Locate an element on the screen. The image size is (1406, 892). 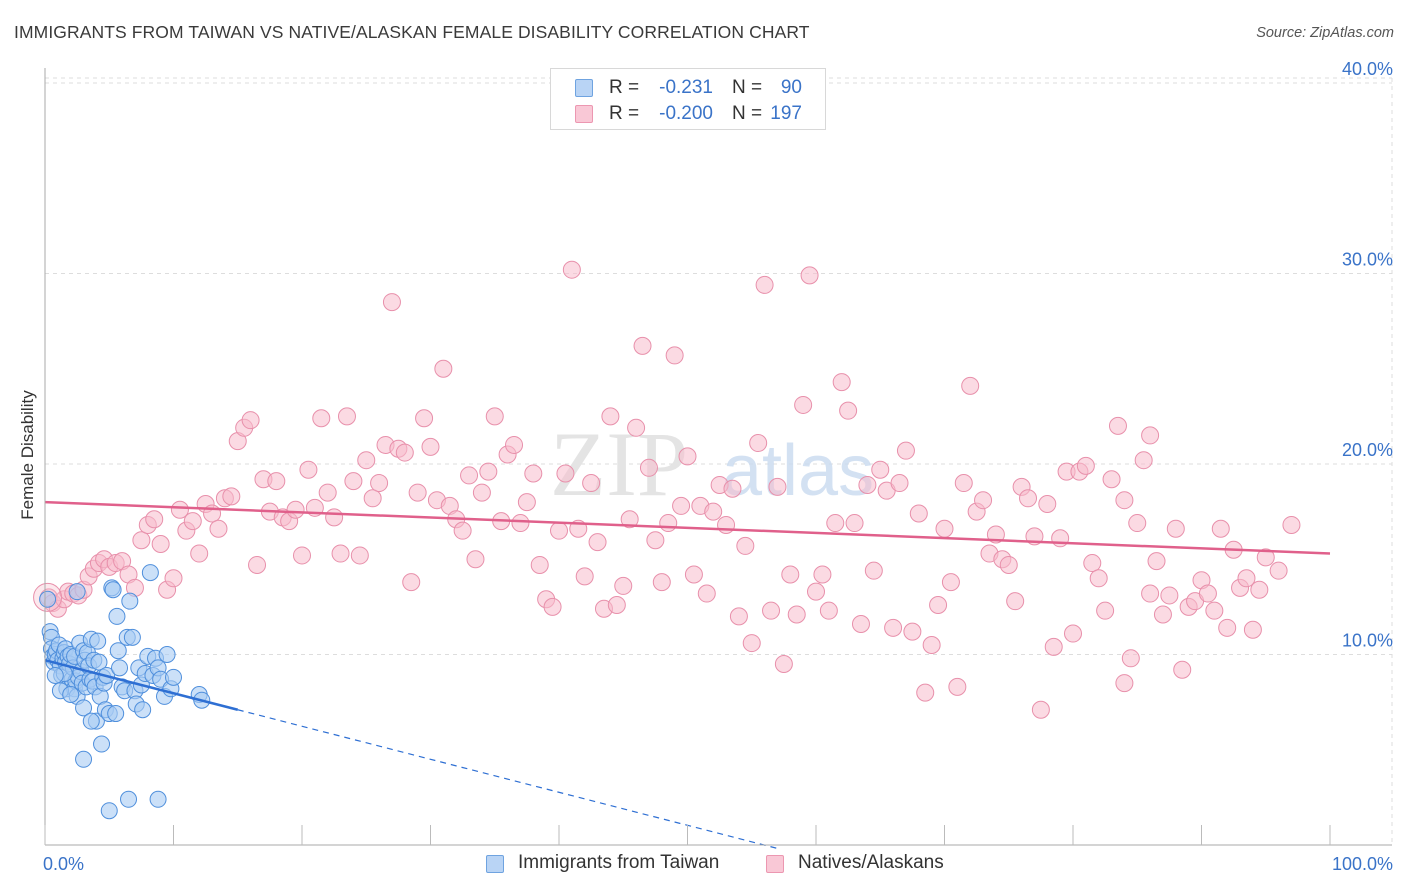
y-tick-label: 20.0% is located at coordinates (1367, 450).